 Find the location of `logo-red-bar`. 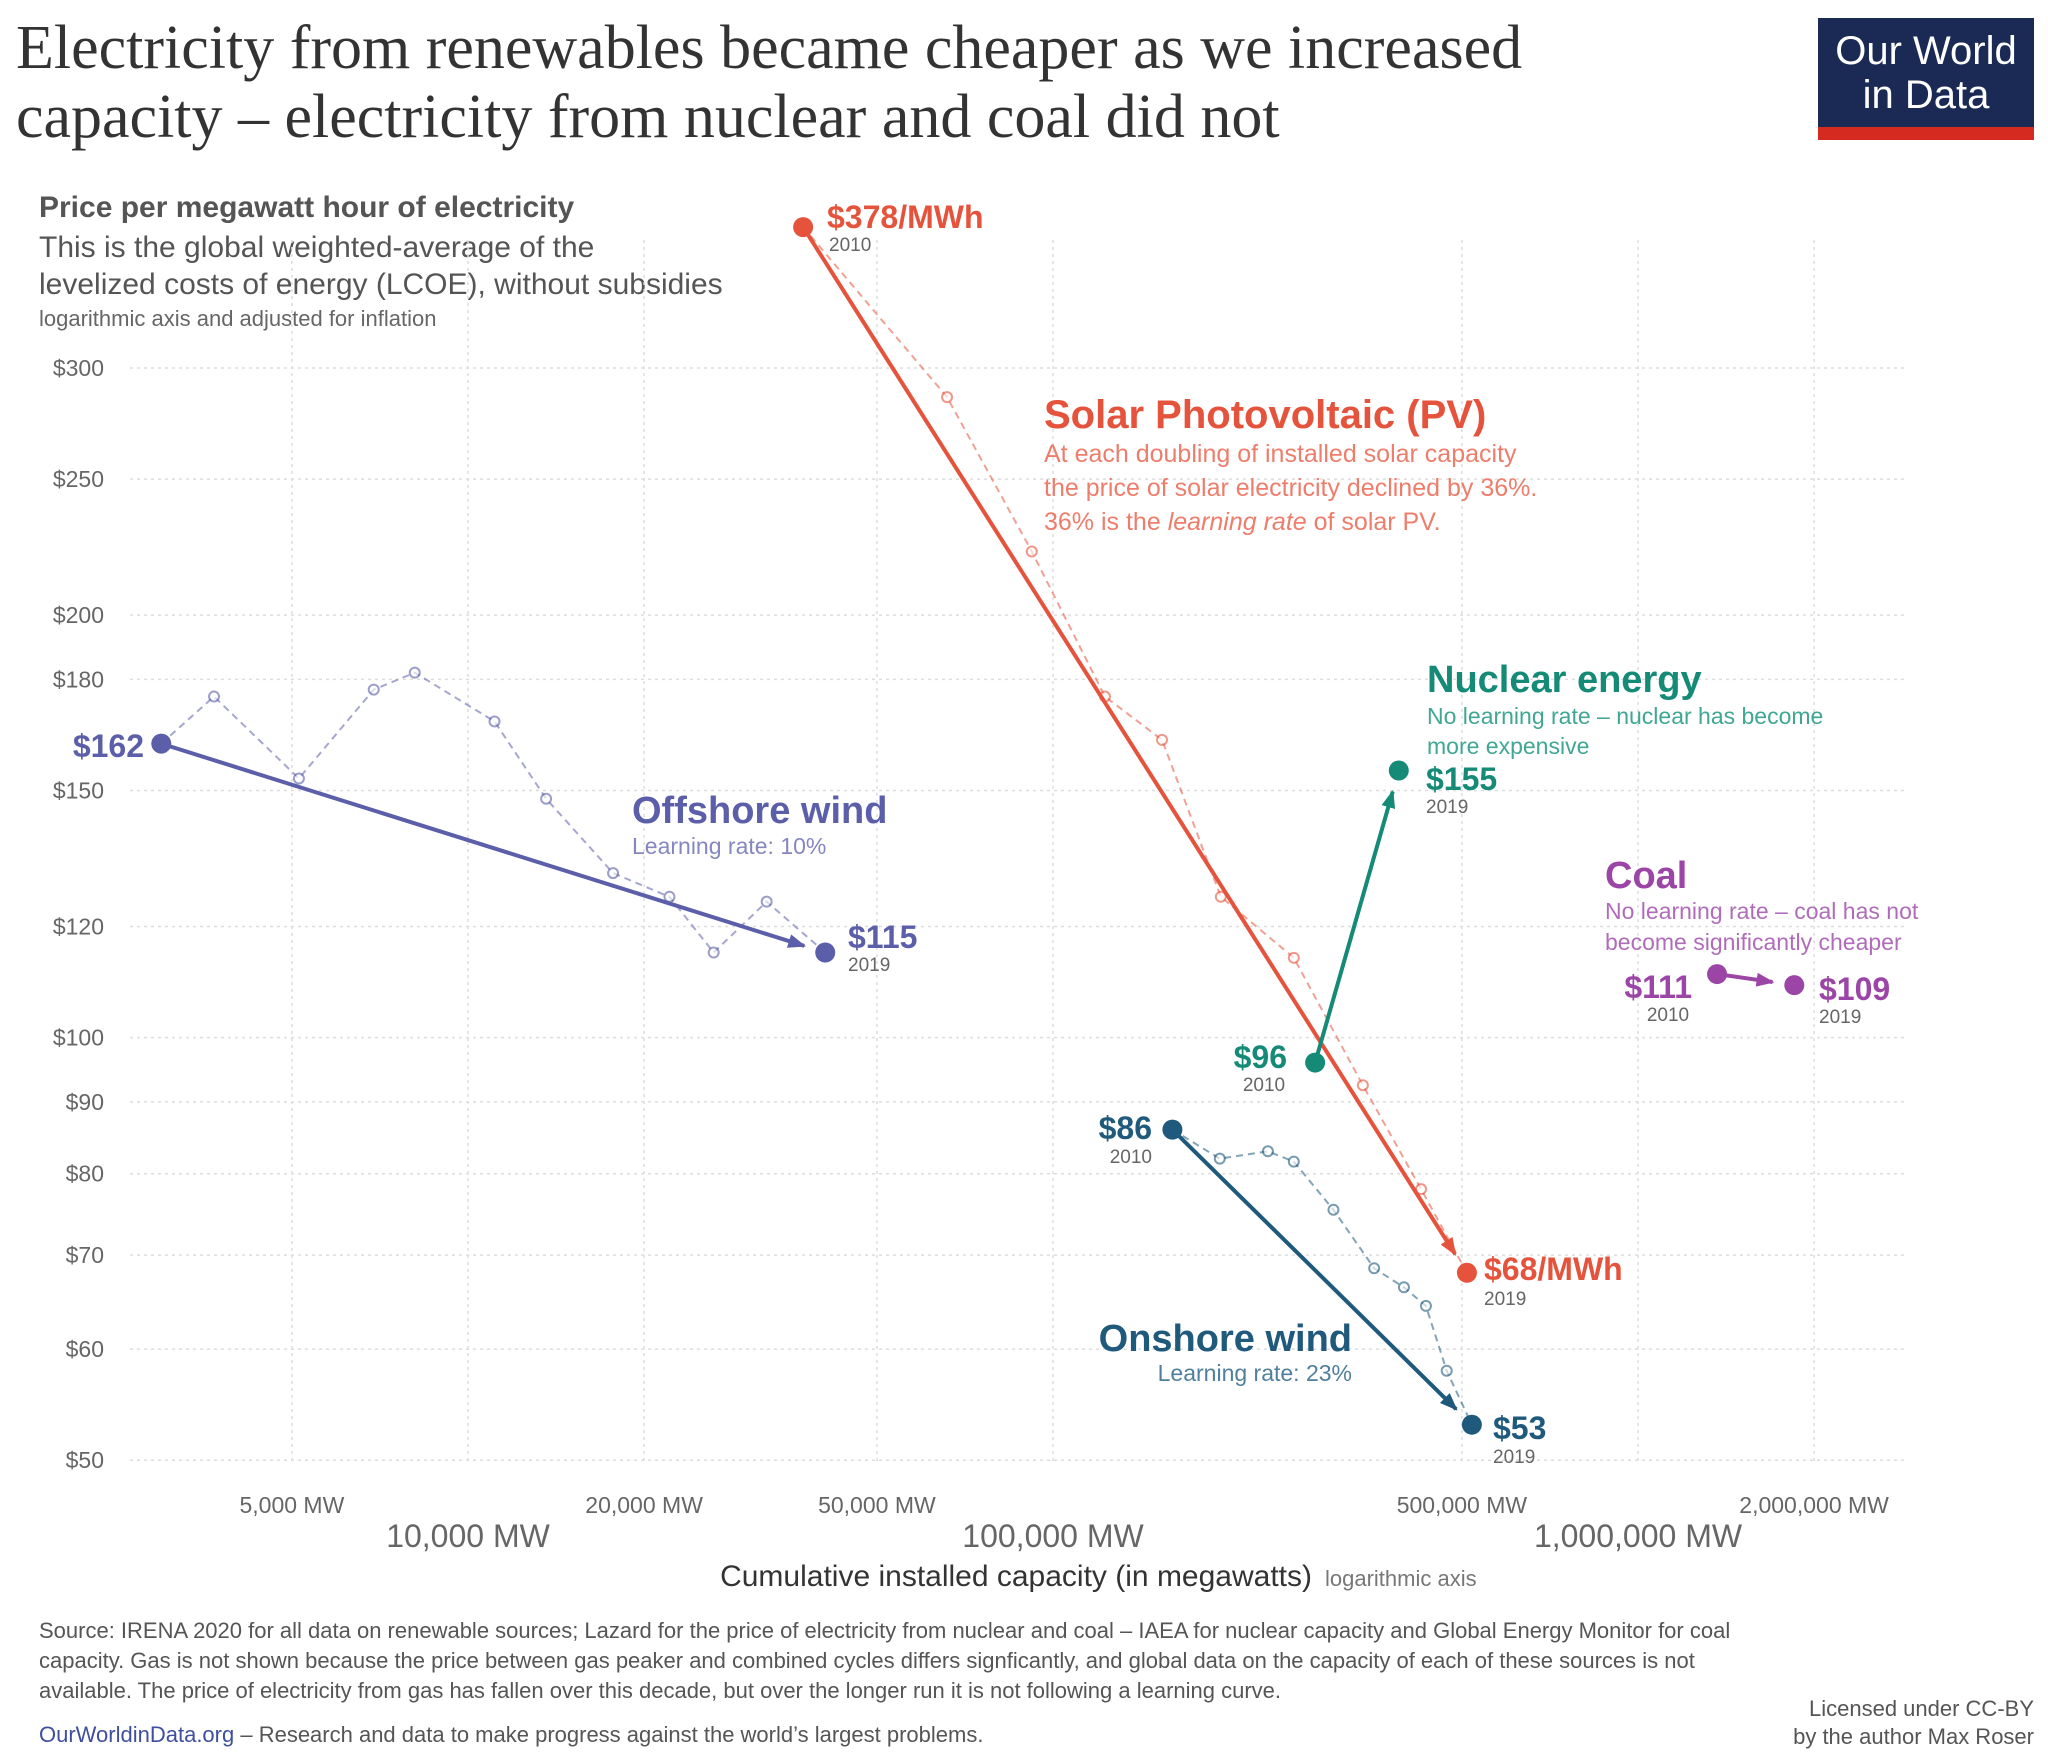

logo-red-bar is located at coordinates (1926, 133).